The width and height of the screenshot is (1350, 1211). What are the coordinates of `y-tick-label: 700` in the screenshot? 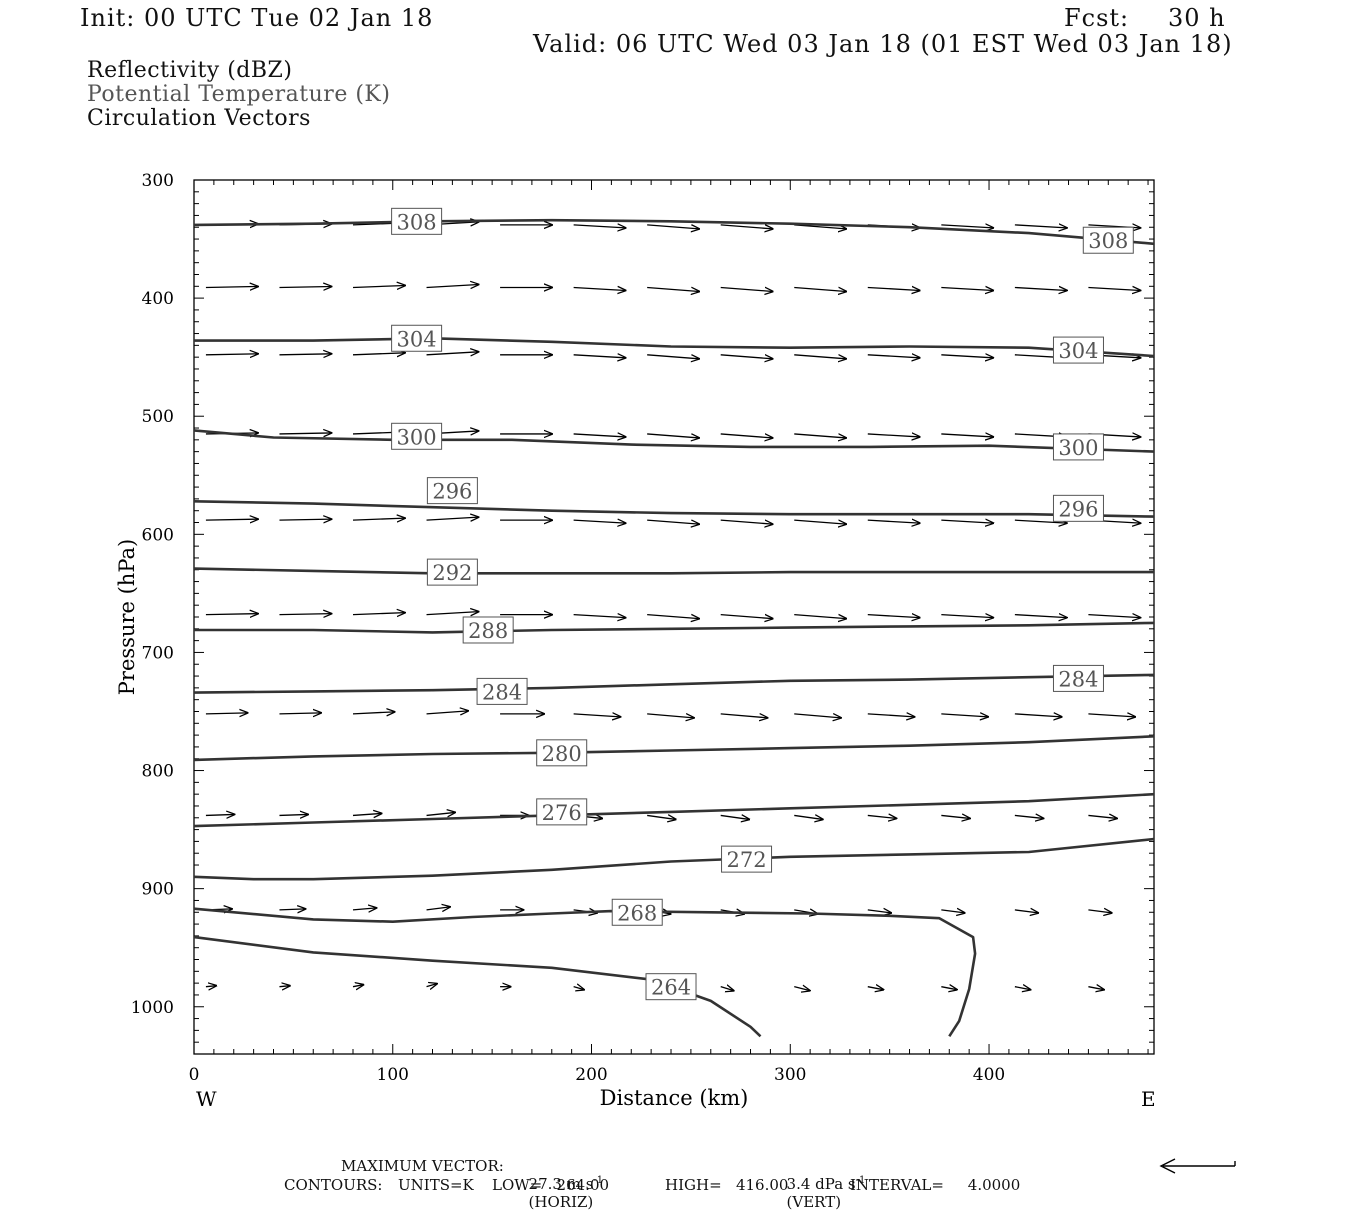 It's located at (158, 653).